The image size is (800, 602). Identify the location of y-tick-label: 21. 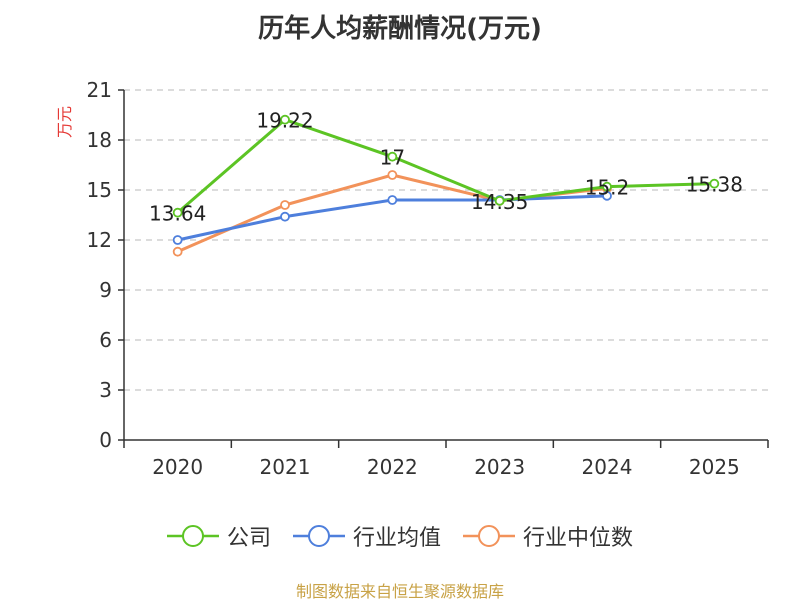
(99, 90).